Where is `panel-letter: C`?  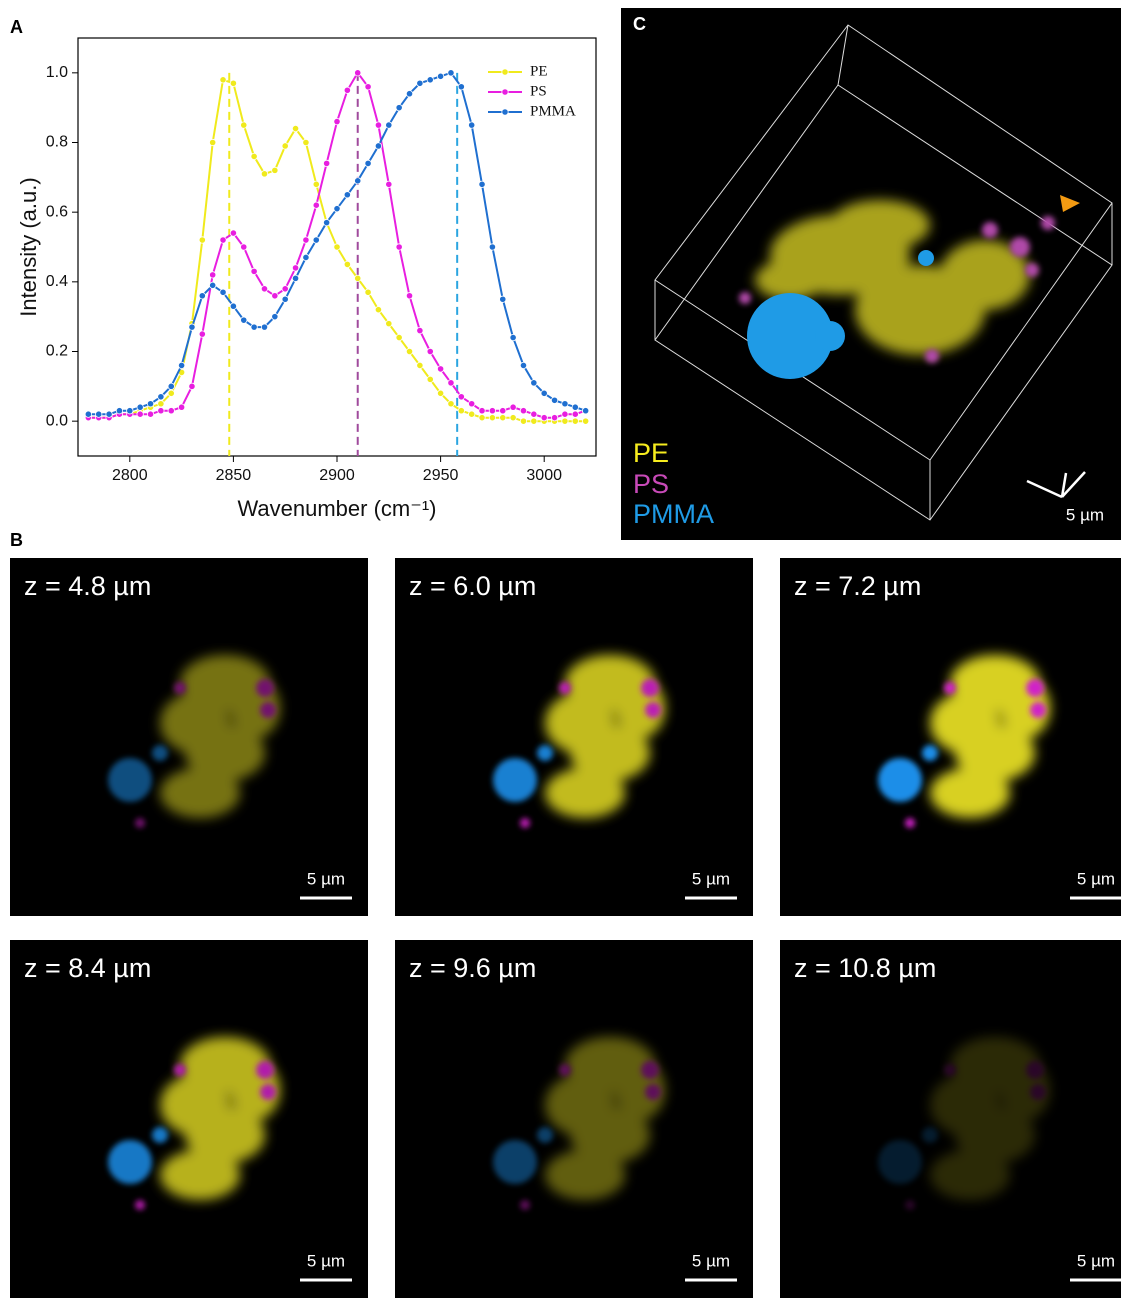 panel-letter: C is located at coordinates (639, 24).